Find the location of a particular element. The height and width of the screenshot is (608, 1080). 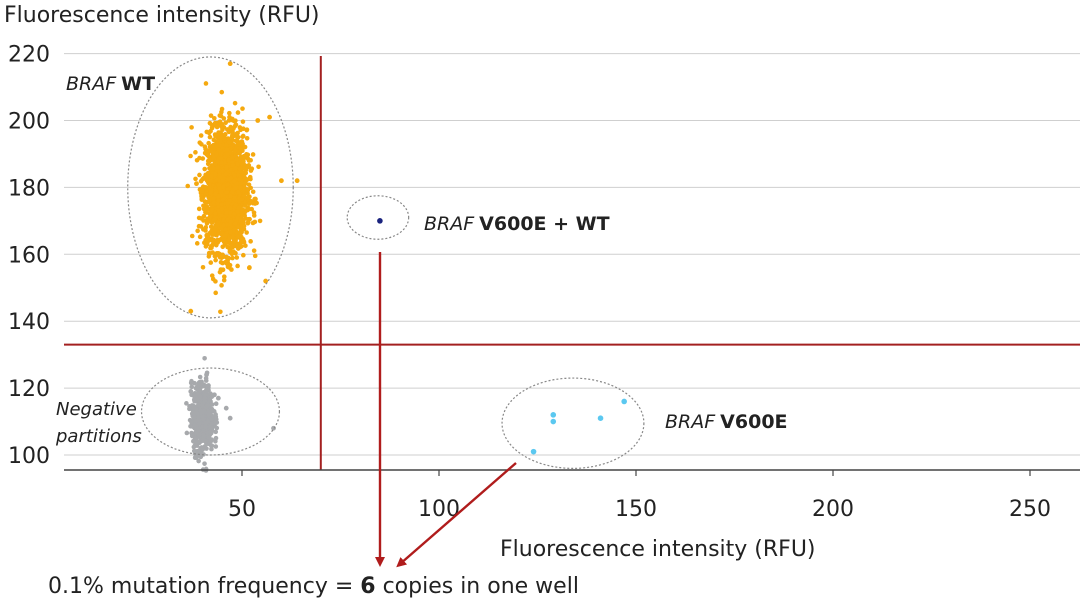

cluster-label-mutant-variant: V600E is located at coordinates (753, 422).